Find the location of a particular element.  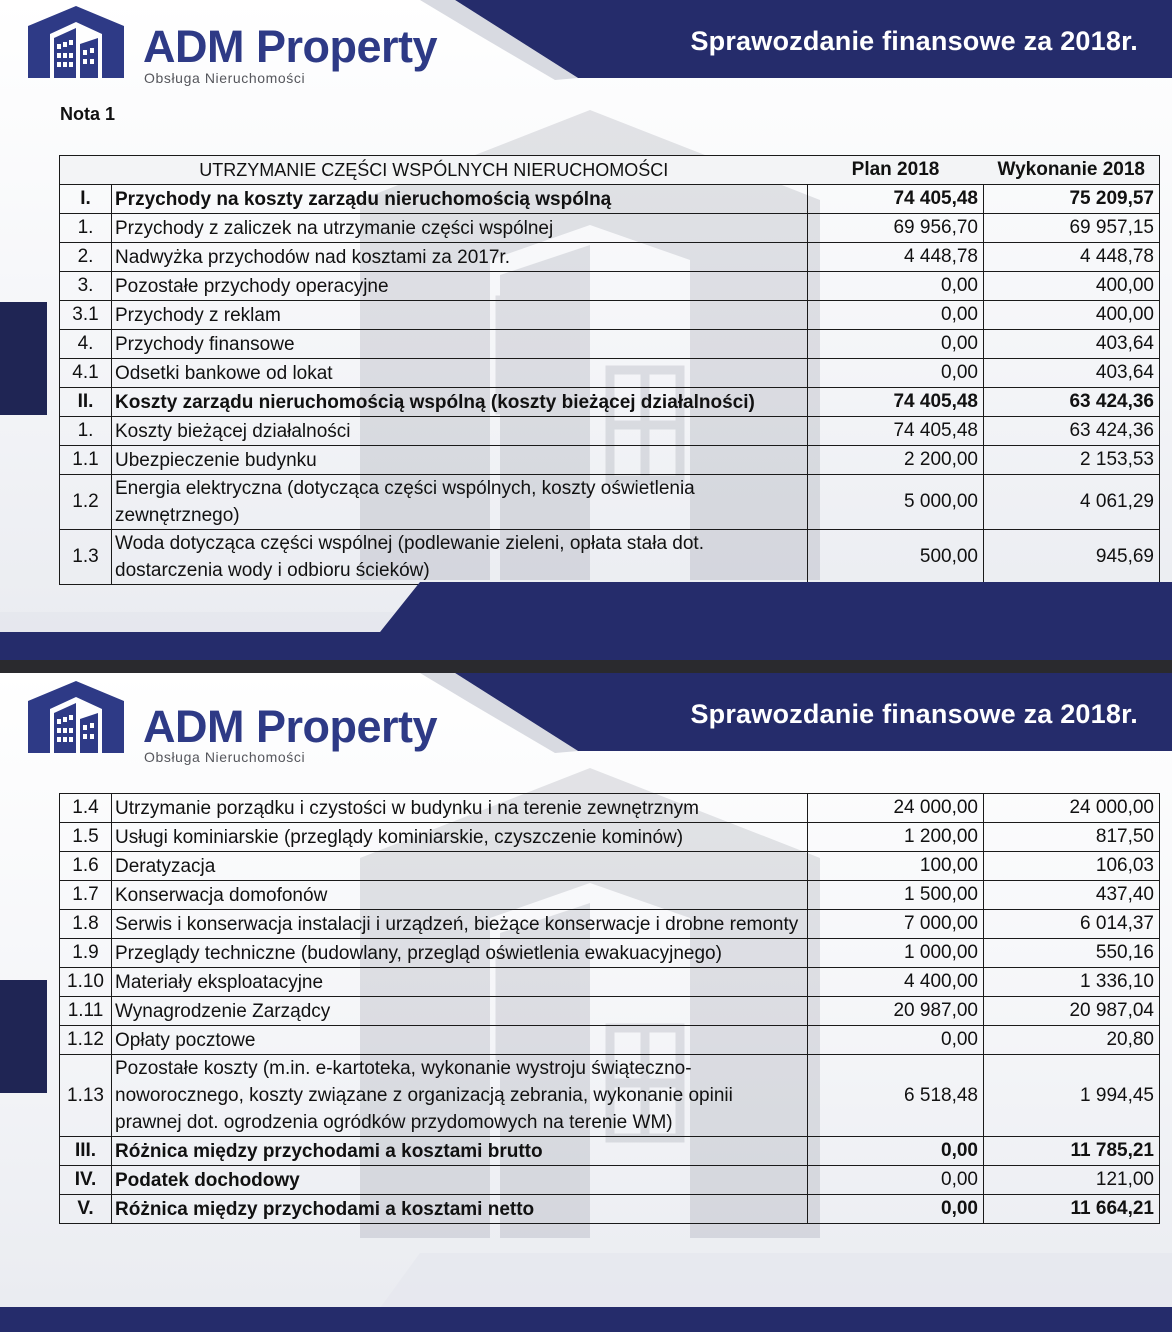

row-number: 1.9 is located at coordinates (85, 953).